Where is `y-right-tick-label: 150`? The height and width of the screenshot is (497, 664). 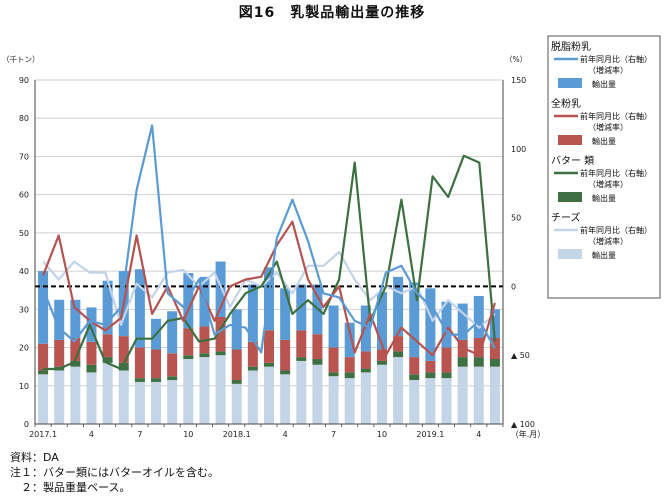
y-right-tick-label: 150 is located at coordinates (518, 80).